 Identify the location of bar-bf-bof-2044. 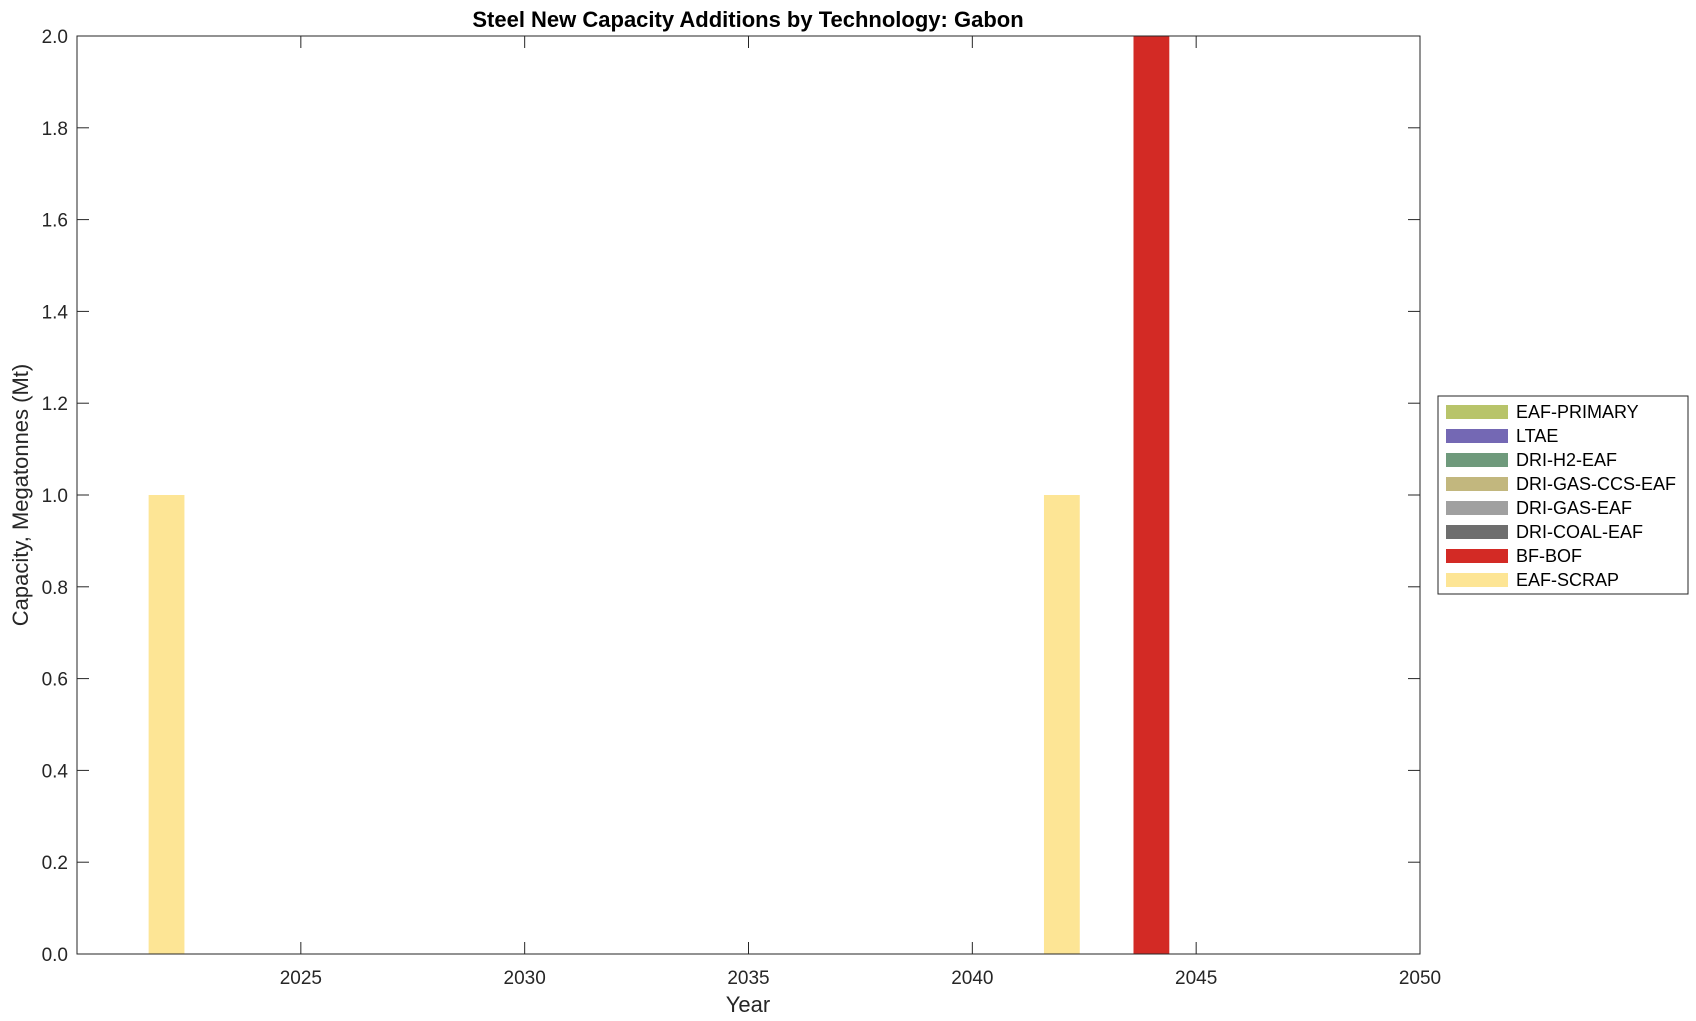
(1151, 495).